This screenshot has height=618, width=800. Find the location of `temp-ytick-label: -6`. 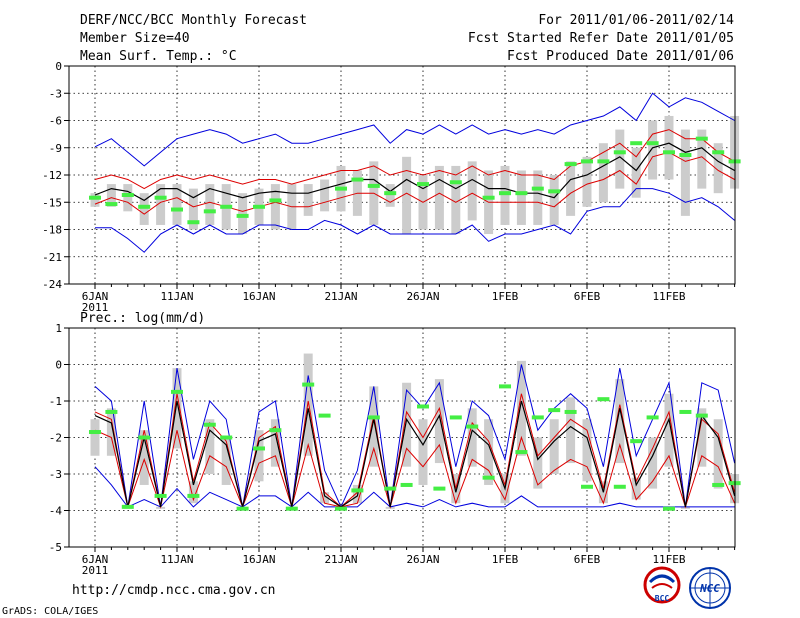

temp-ytick-label: -6 is located at coordinates (55, 121).